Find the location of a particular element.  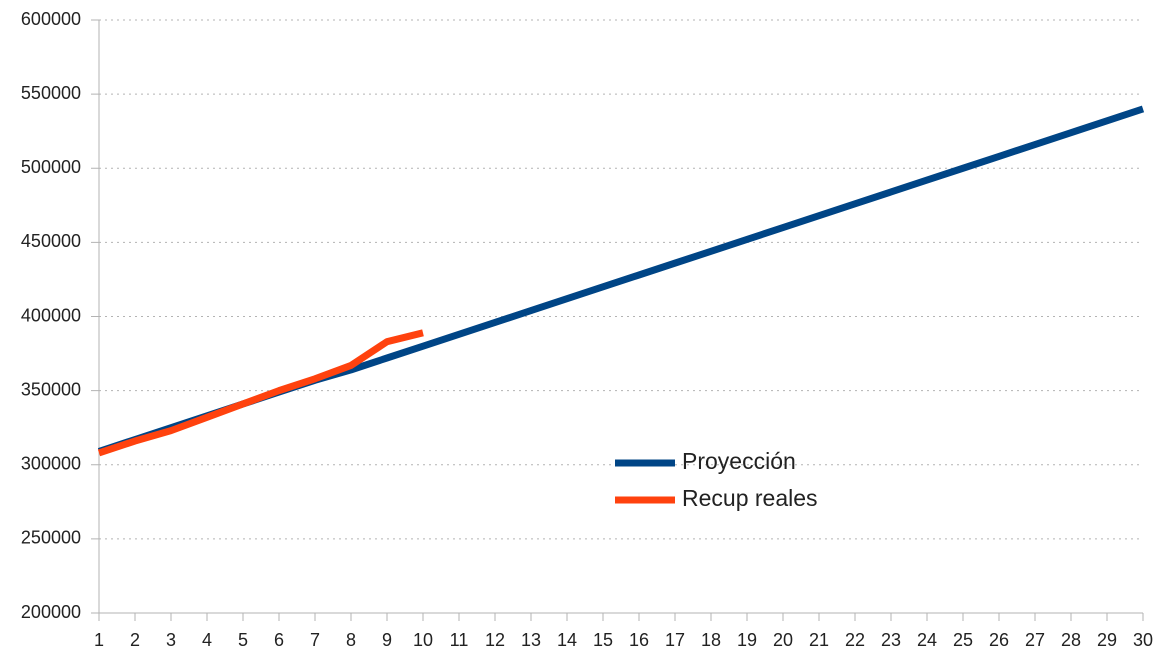

x-tick-label: 22 is located at coordinates (855, 640).